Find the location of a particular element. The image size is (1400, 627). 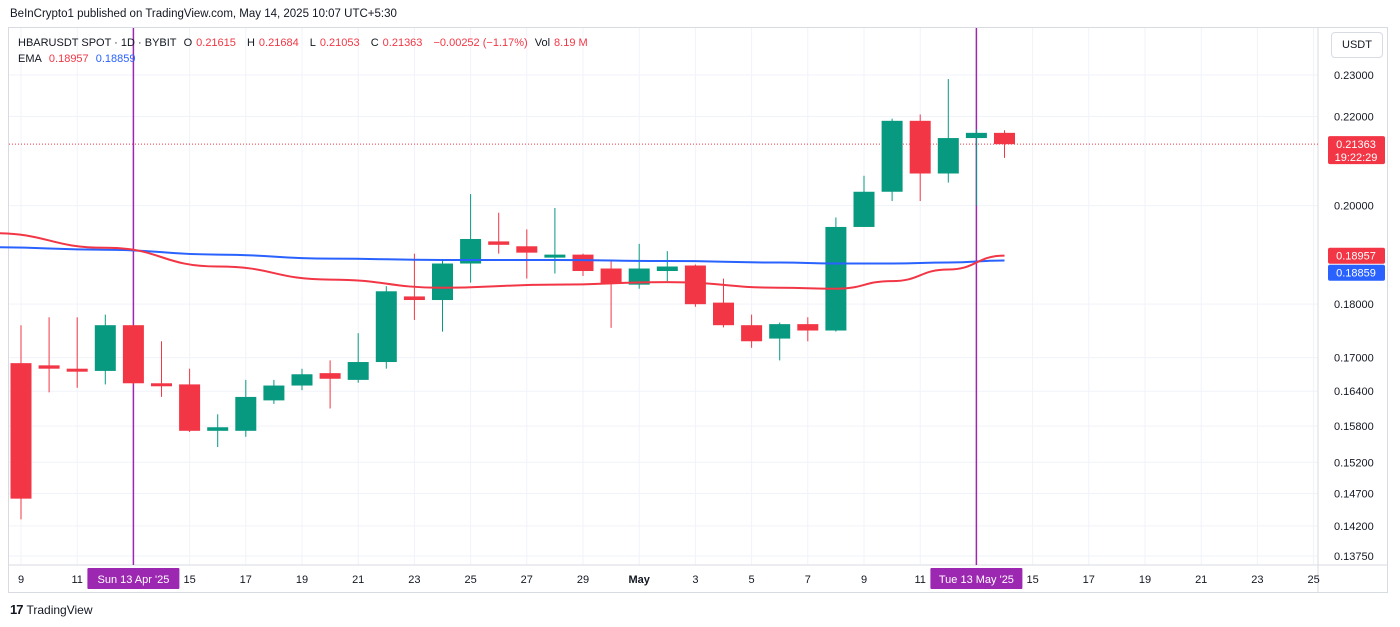

date-marker-label: Sun 13 Apr '25 is located at coordinates (133, 580).